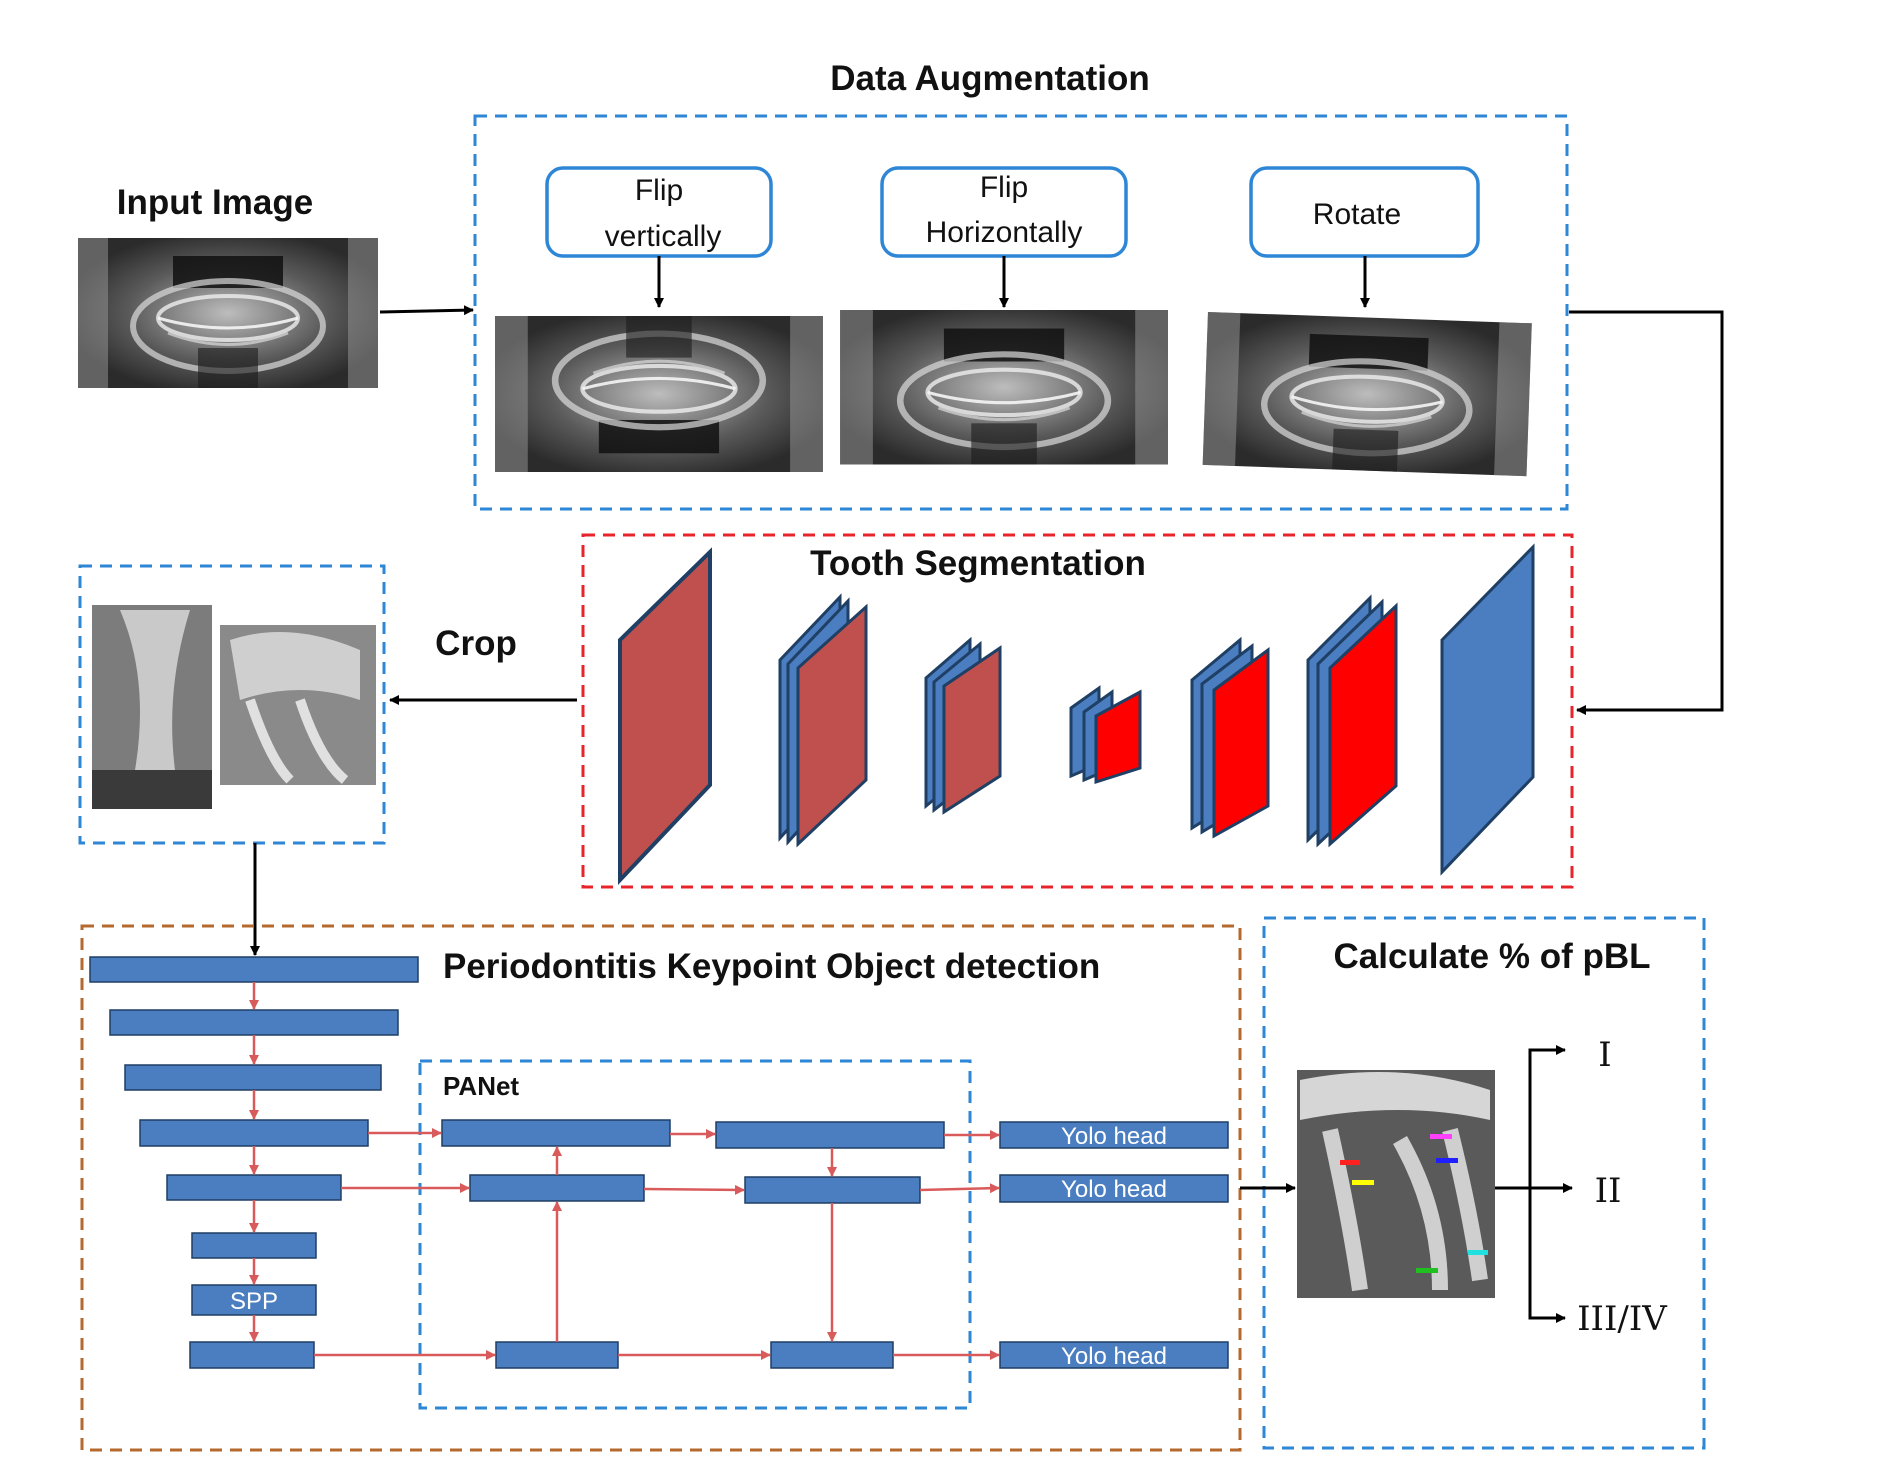  Describe the element at coordinates (426, 310) in the screenshot. I see `arrow-input-to-augmentation` at that location.